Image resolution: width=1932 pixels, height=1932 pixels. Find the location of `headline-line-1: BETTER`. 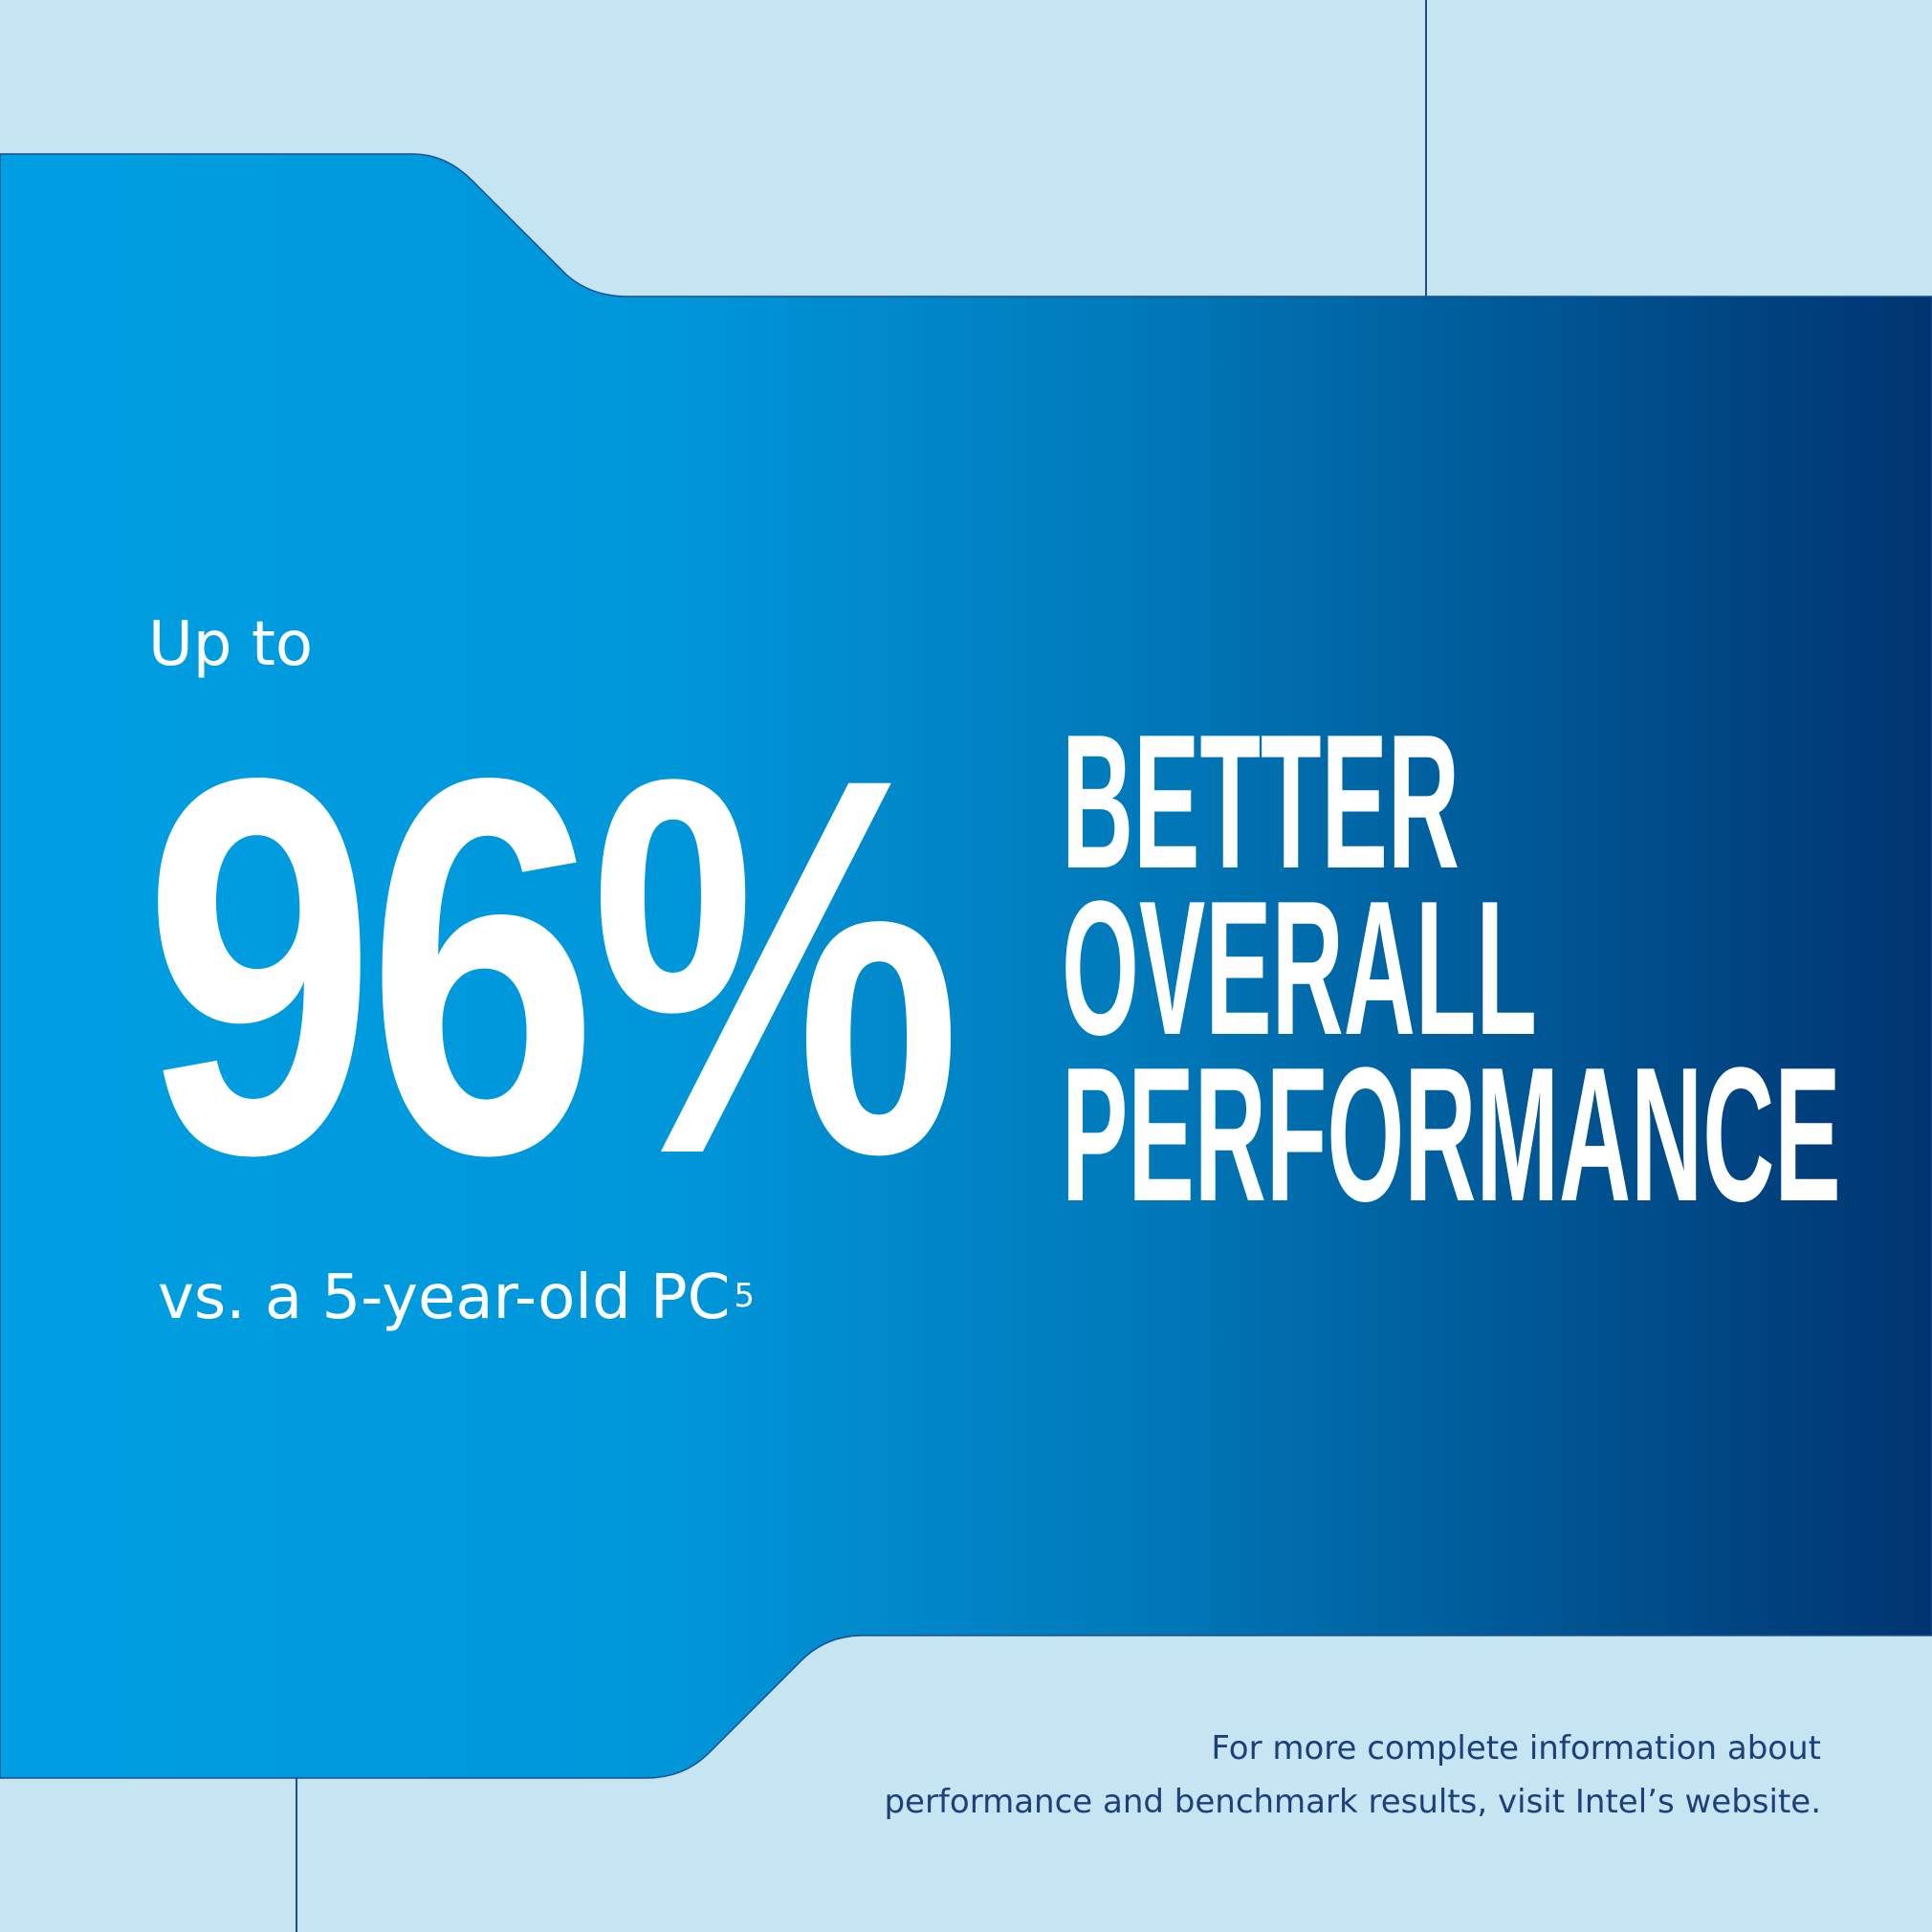

headline-line-1: BETTER is located at coordinates (1261, 802).